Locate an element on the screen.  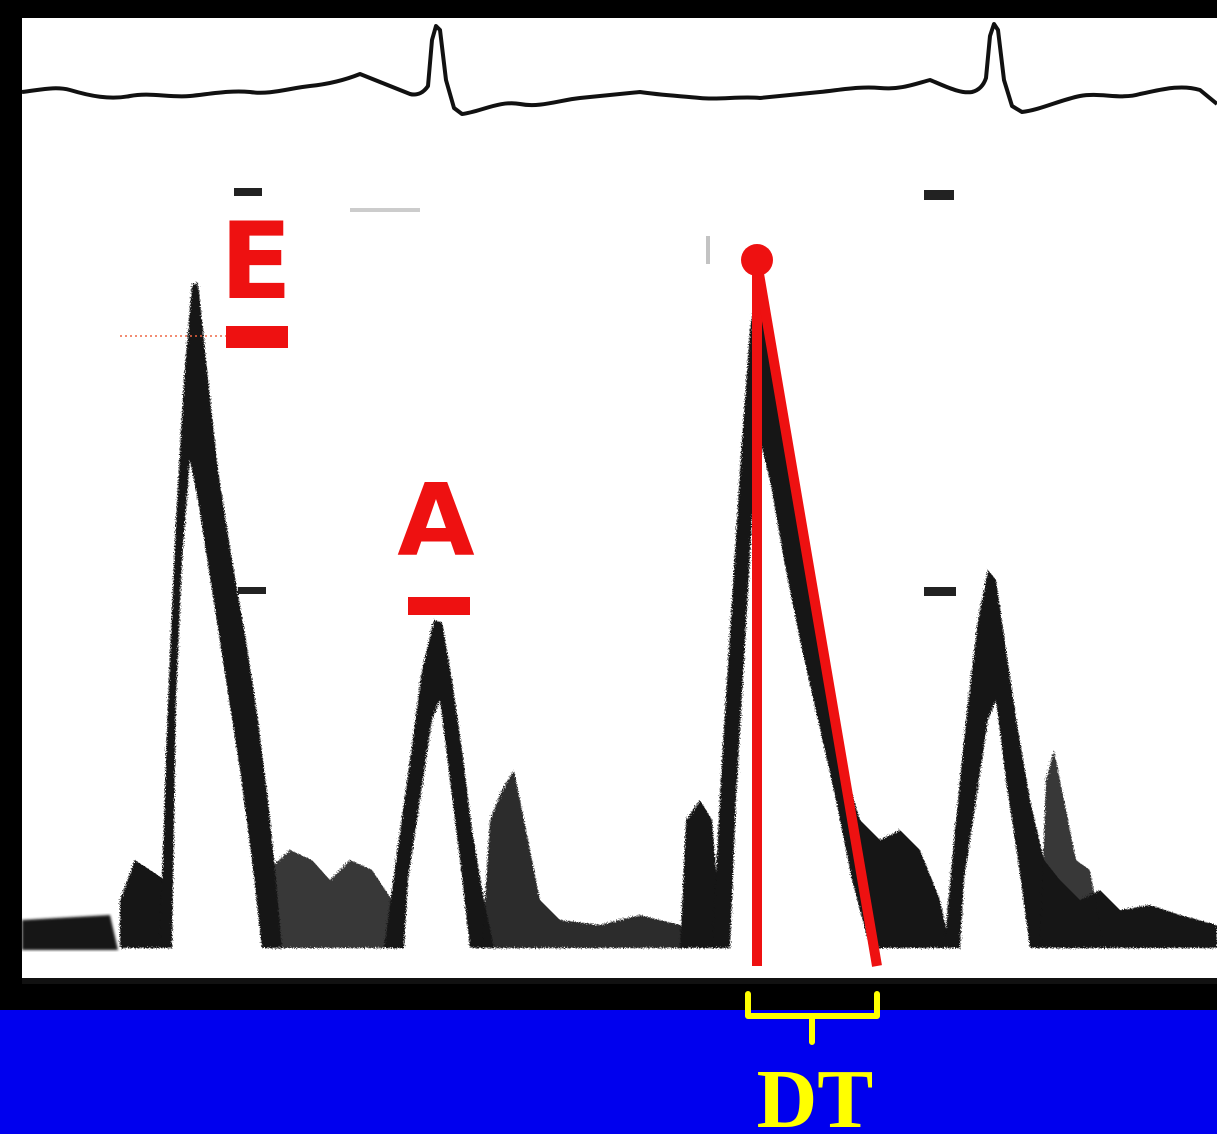
a-wave-label: A is located at coordinates (435, 520).